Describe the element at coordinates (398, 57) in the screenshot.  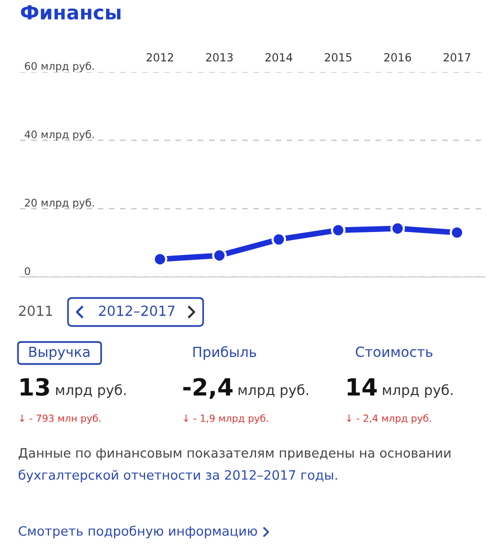
I see `x-tick-label: 2016` at that location.